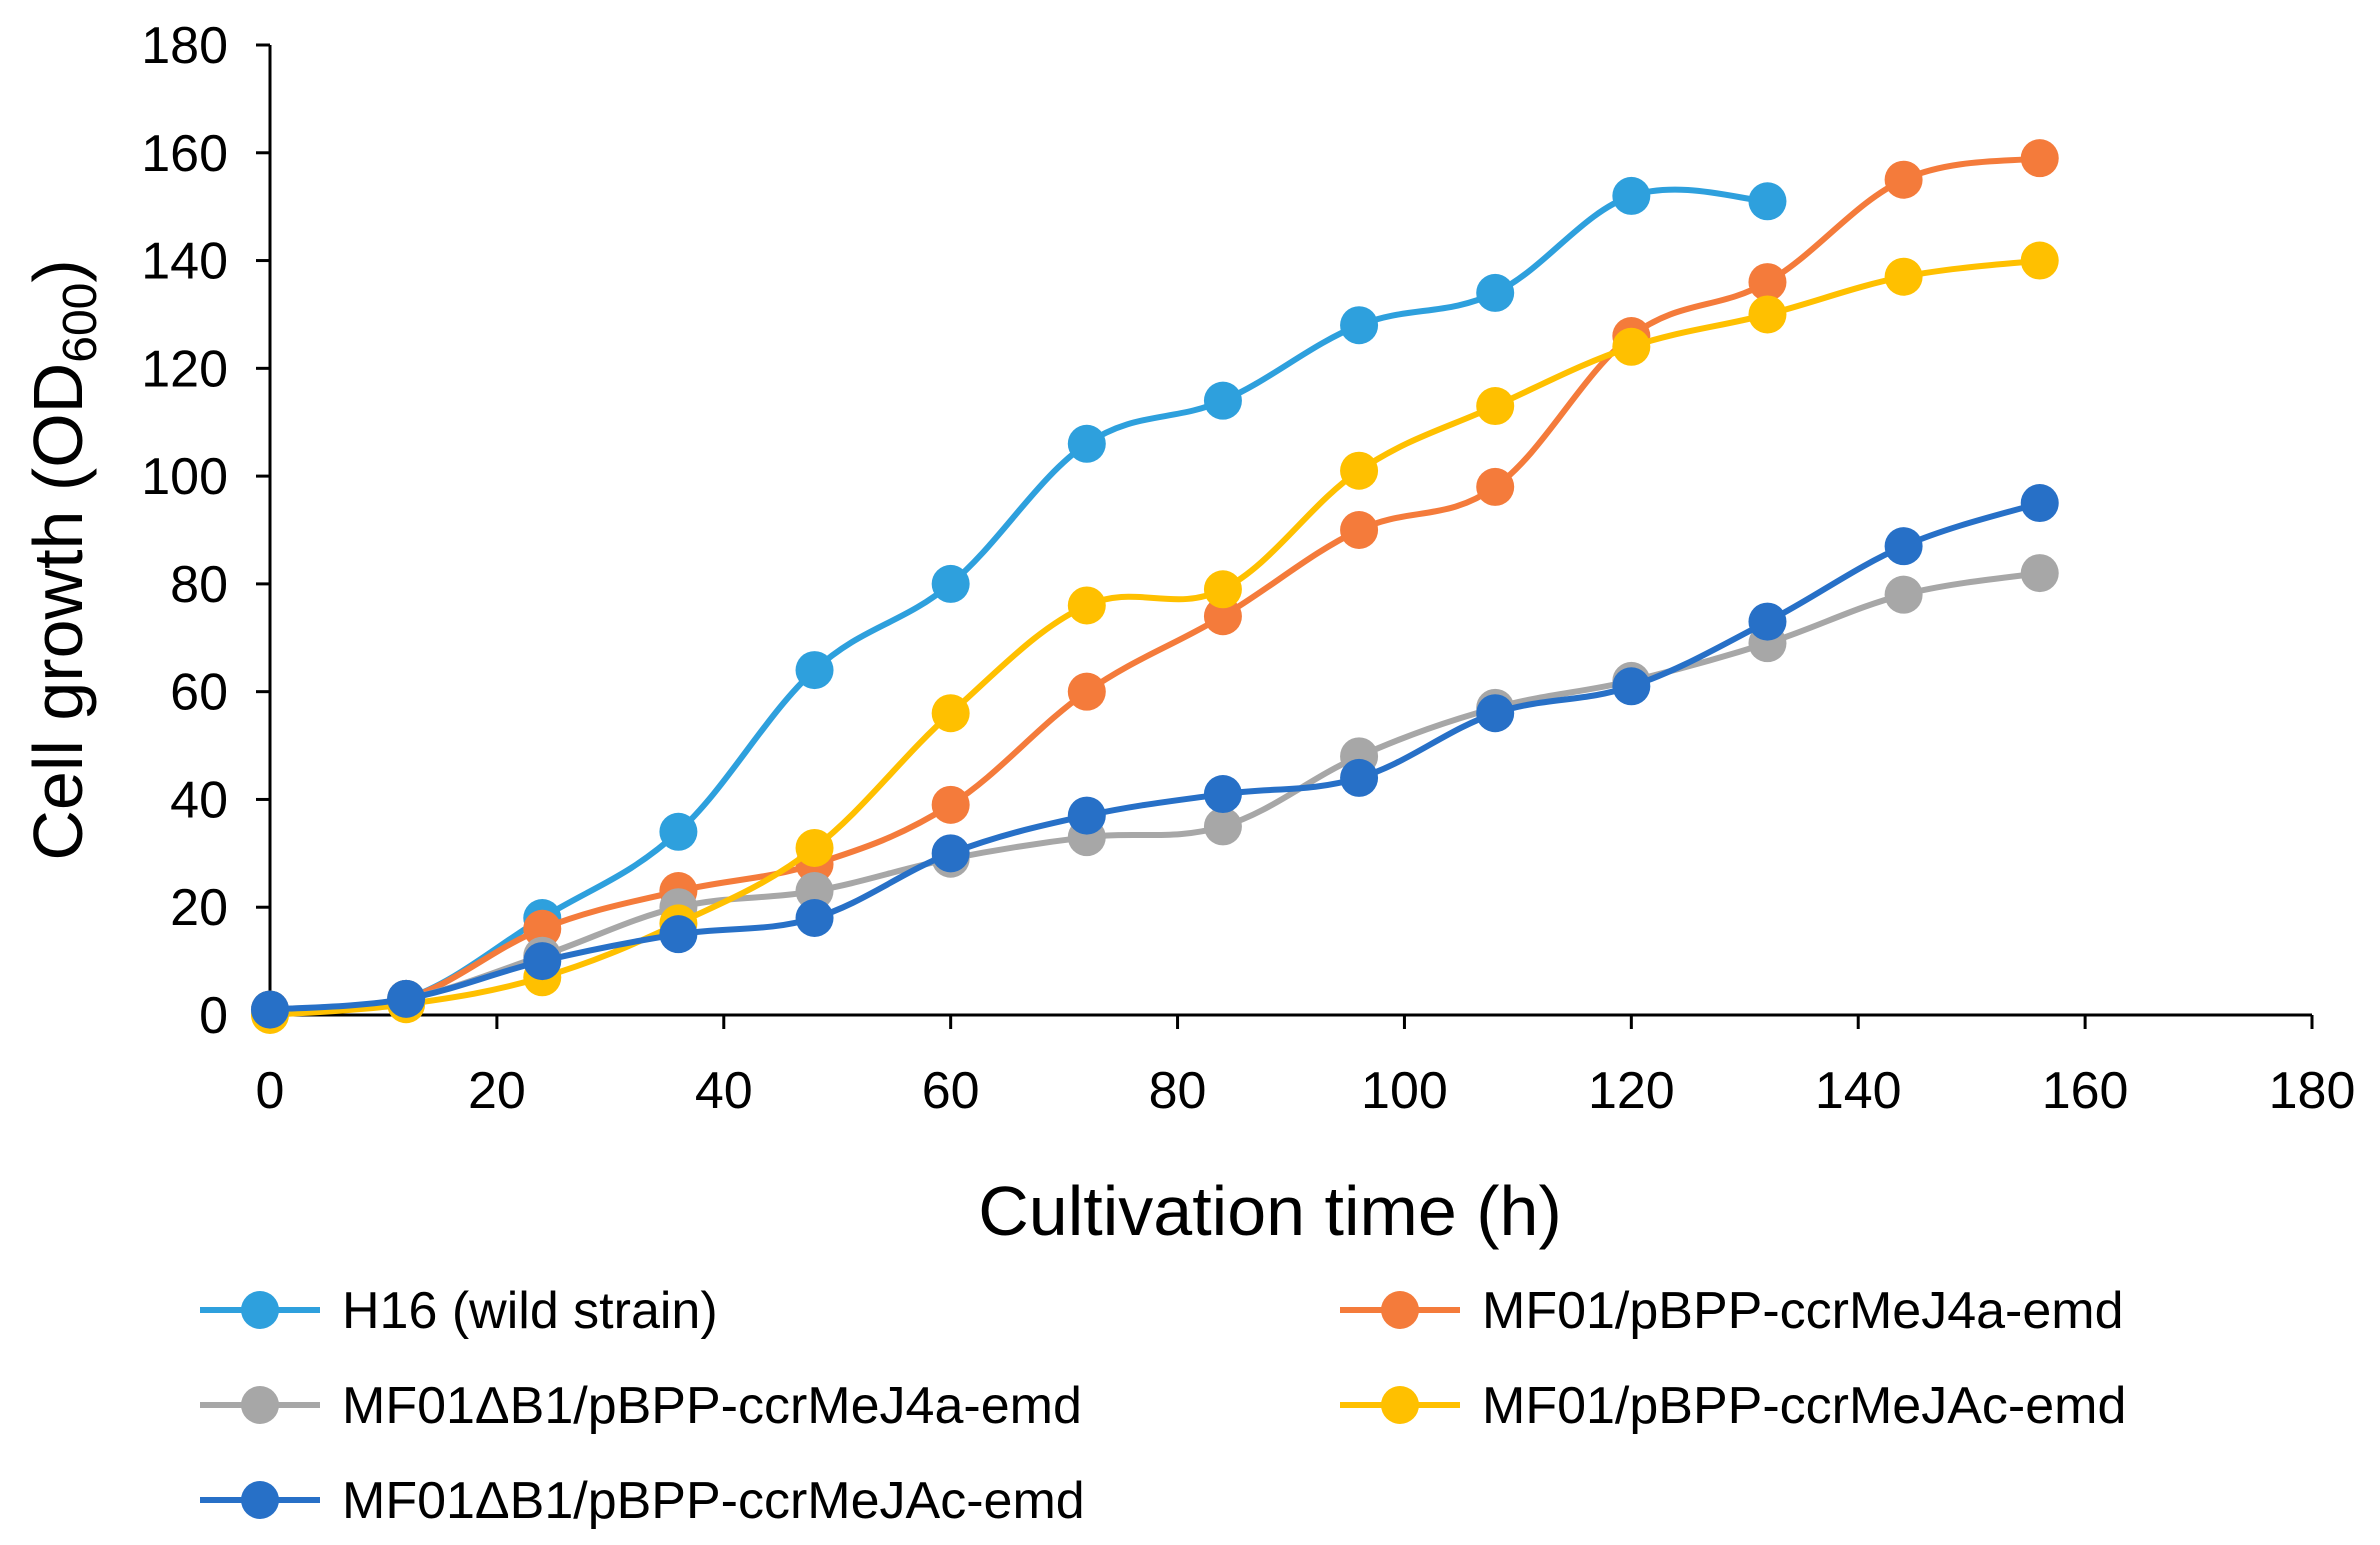 Image resolution: width=2380 pixels, height=1545 pixels. What do you see at coordinates (1306, 1066) in the screenshot?
I see `x-axis: 0 20 40 60 80 100 120 140 160 180` at bounding box center [1306, 1066].